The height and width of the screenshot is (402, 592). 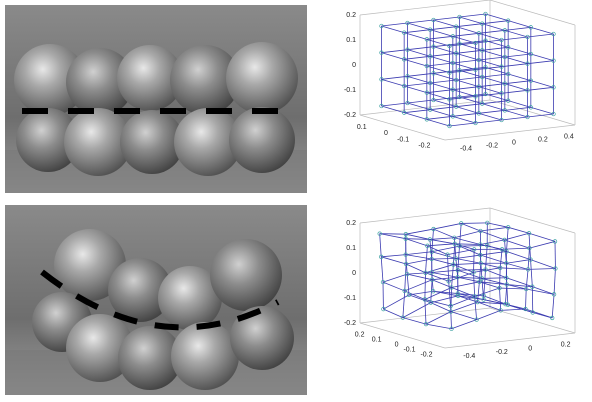 What do you see at coordinates (351, 223) in the screenshot?
I see `z-tick-label: 0.2` at bounding box center [351, 223].